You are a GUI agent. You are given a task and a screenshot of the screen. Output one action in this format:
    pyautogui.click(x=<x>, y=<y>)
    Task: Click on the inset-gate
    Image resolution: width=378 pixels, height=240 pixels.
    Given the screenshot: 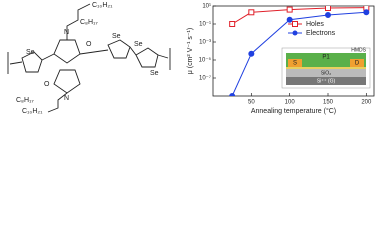 What is the action you would take?
    pyautogui.click(x=326, y=81)
    